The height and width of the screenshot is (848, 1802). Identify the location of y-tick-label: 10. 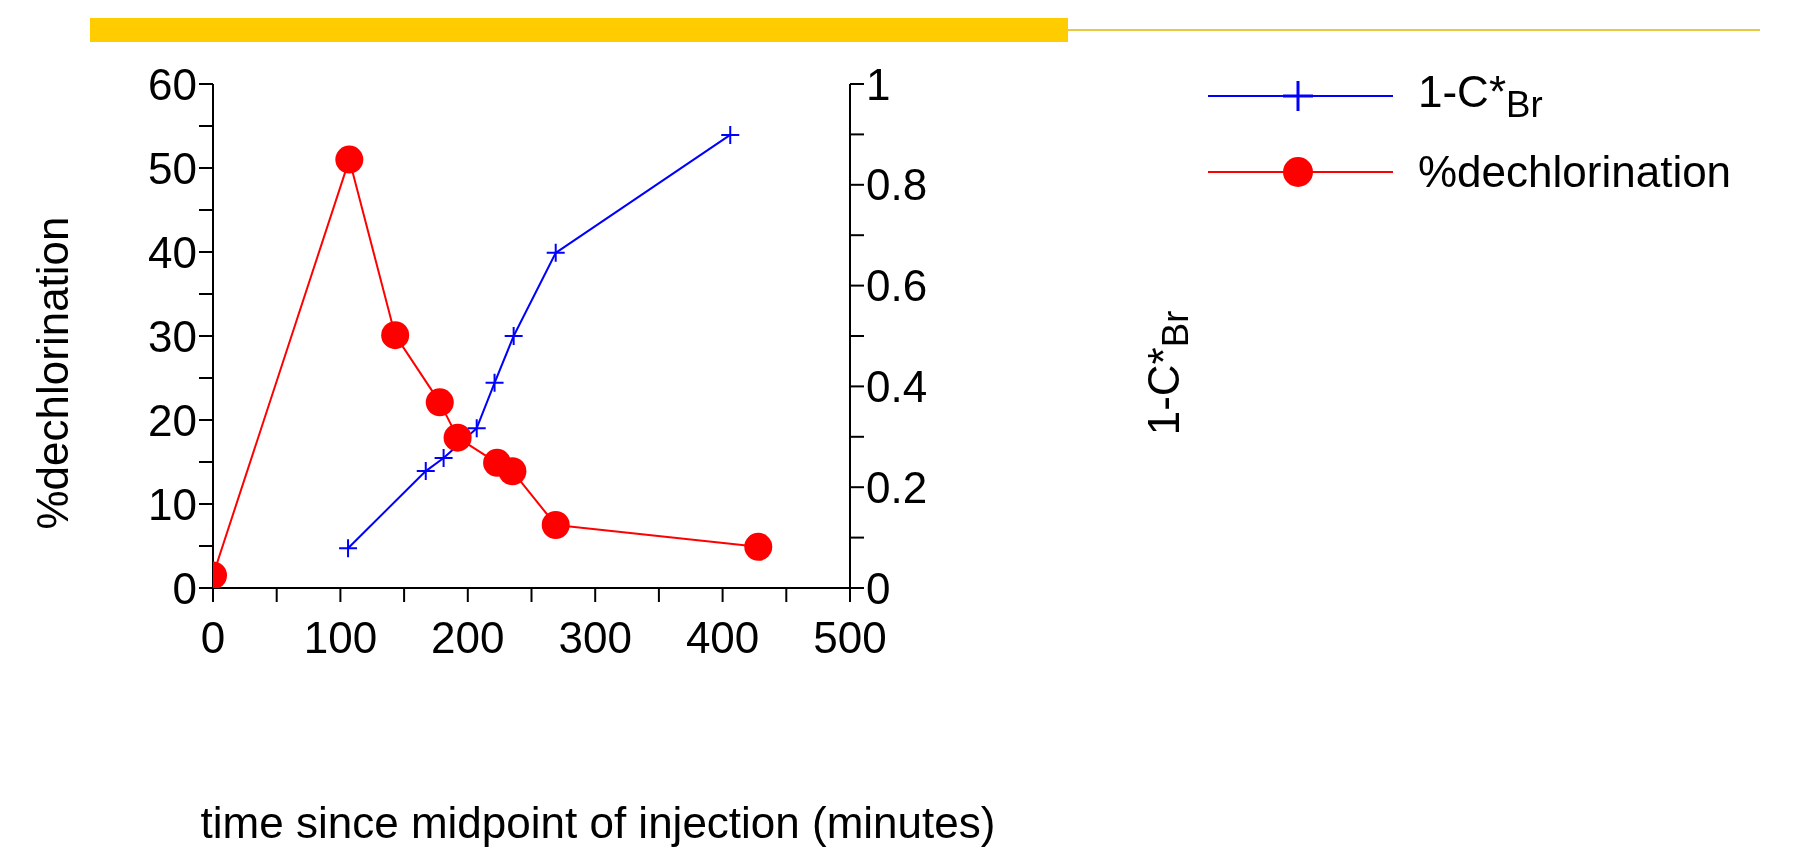
(172, 504).